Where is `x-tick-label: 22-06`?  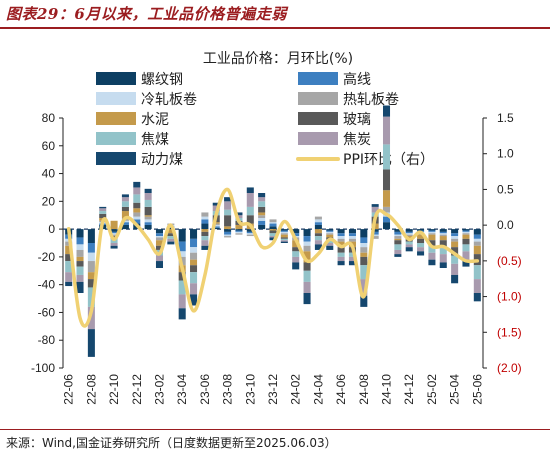
x-tick-label: 22-06 is located at coordinates (69, 389).